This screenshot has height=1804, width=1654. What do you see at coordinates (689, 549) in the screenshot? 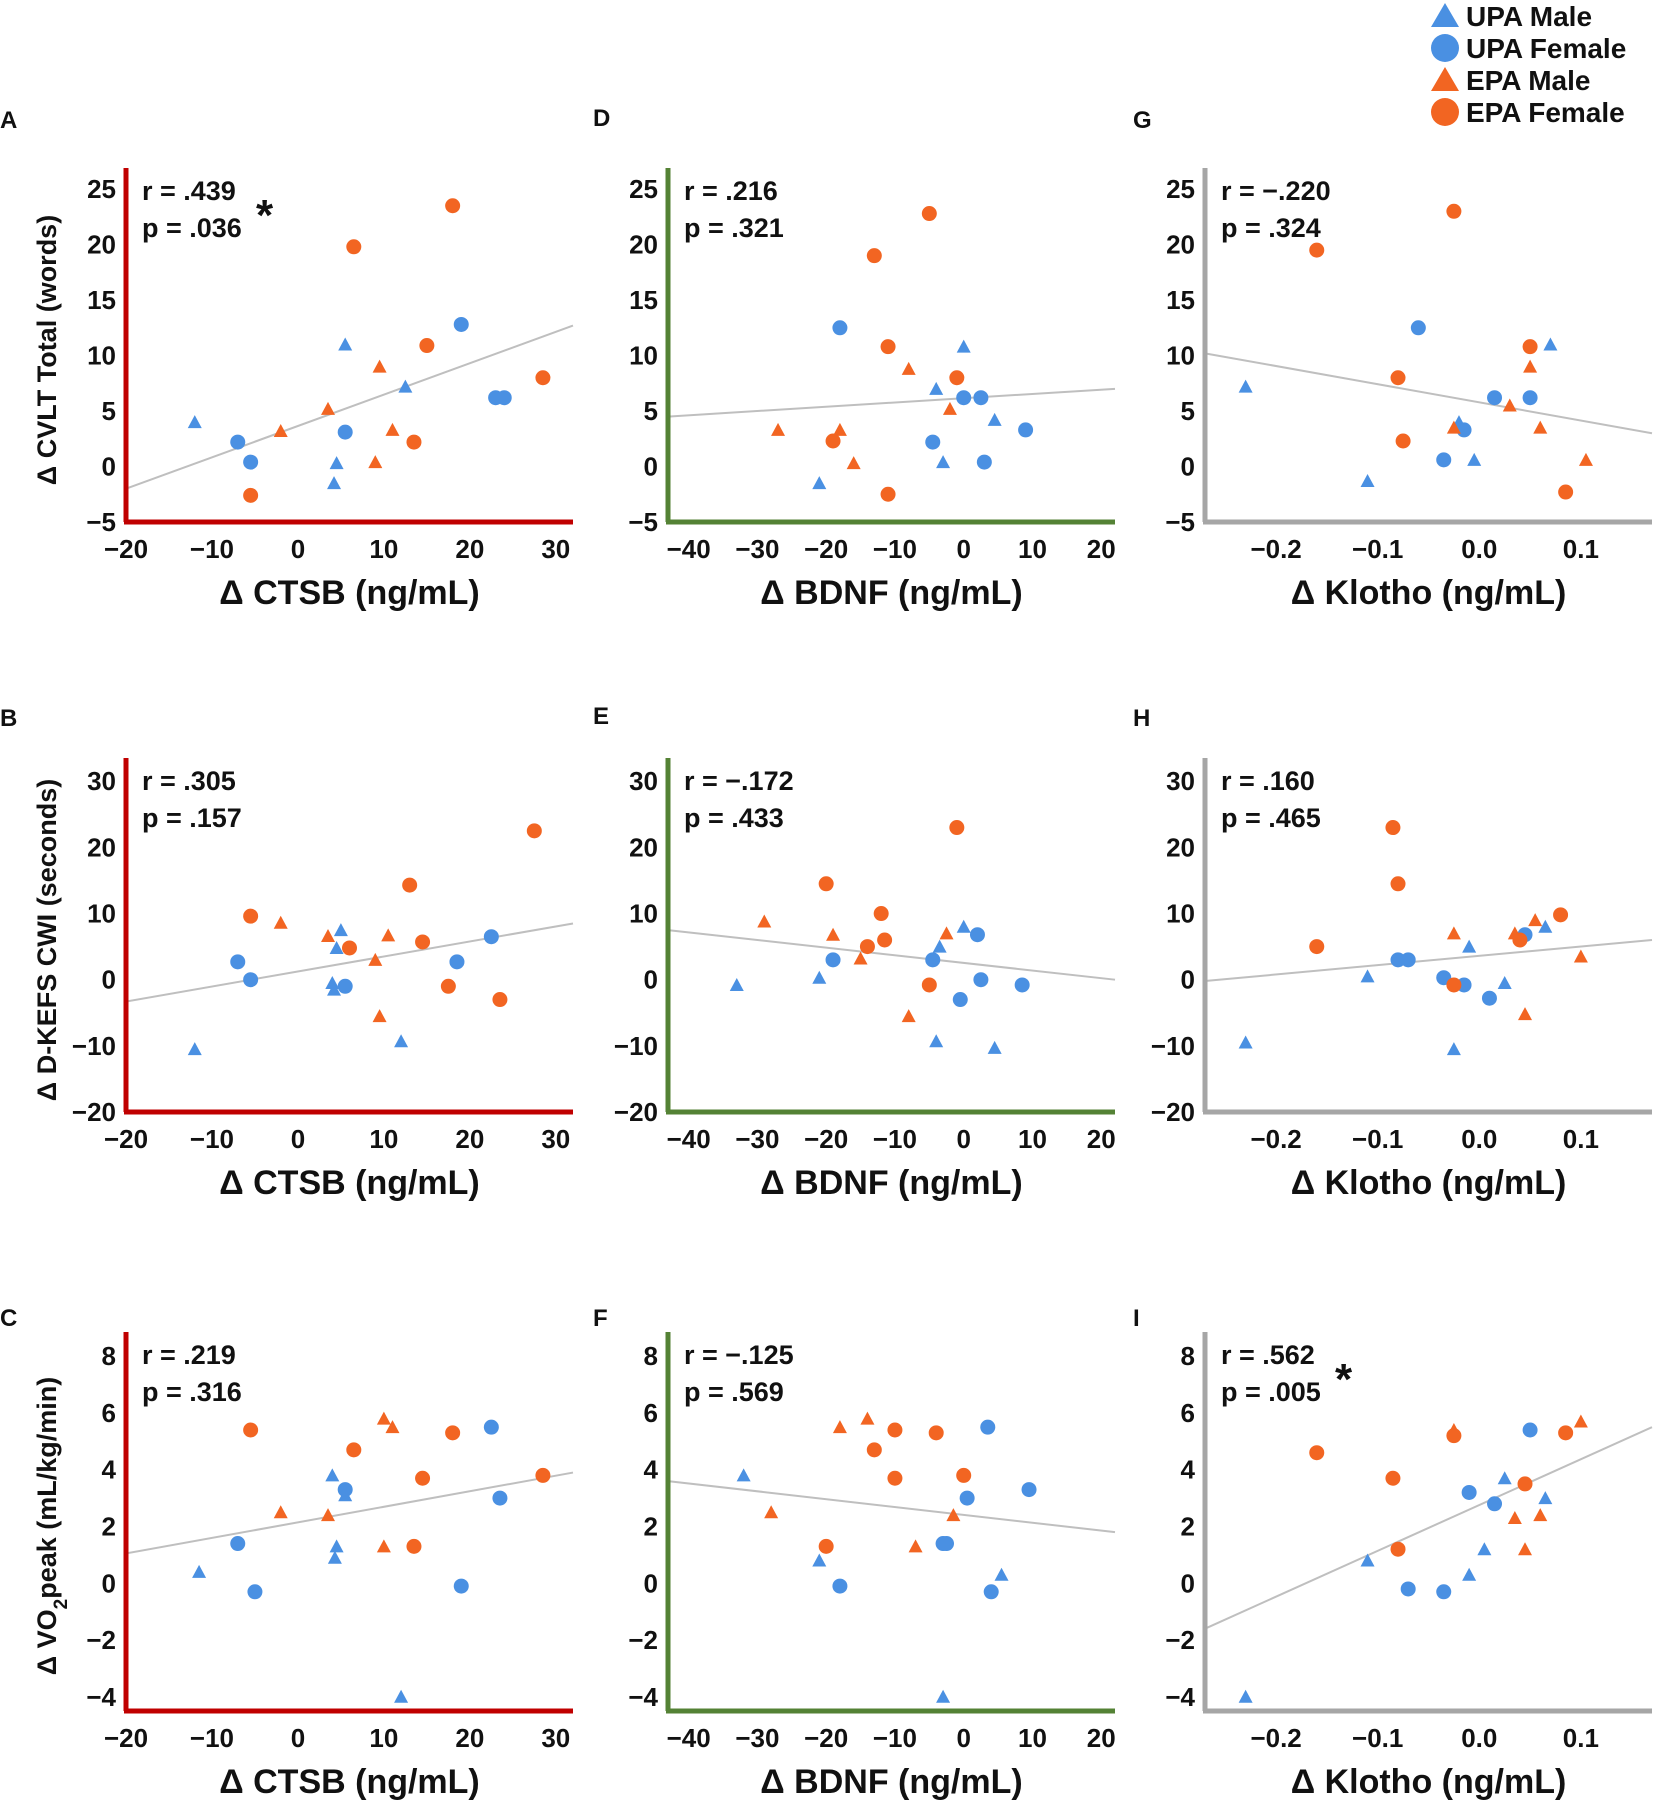
I see `x-tick-label: −40` at bounding box center [689, 549].